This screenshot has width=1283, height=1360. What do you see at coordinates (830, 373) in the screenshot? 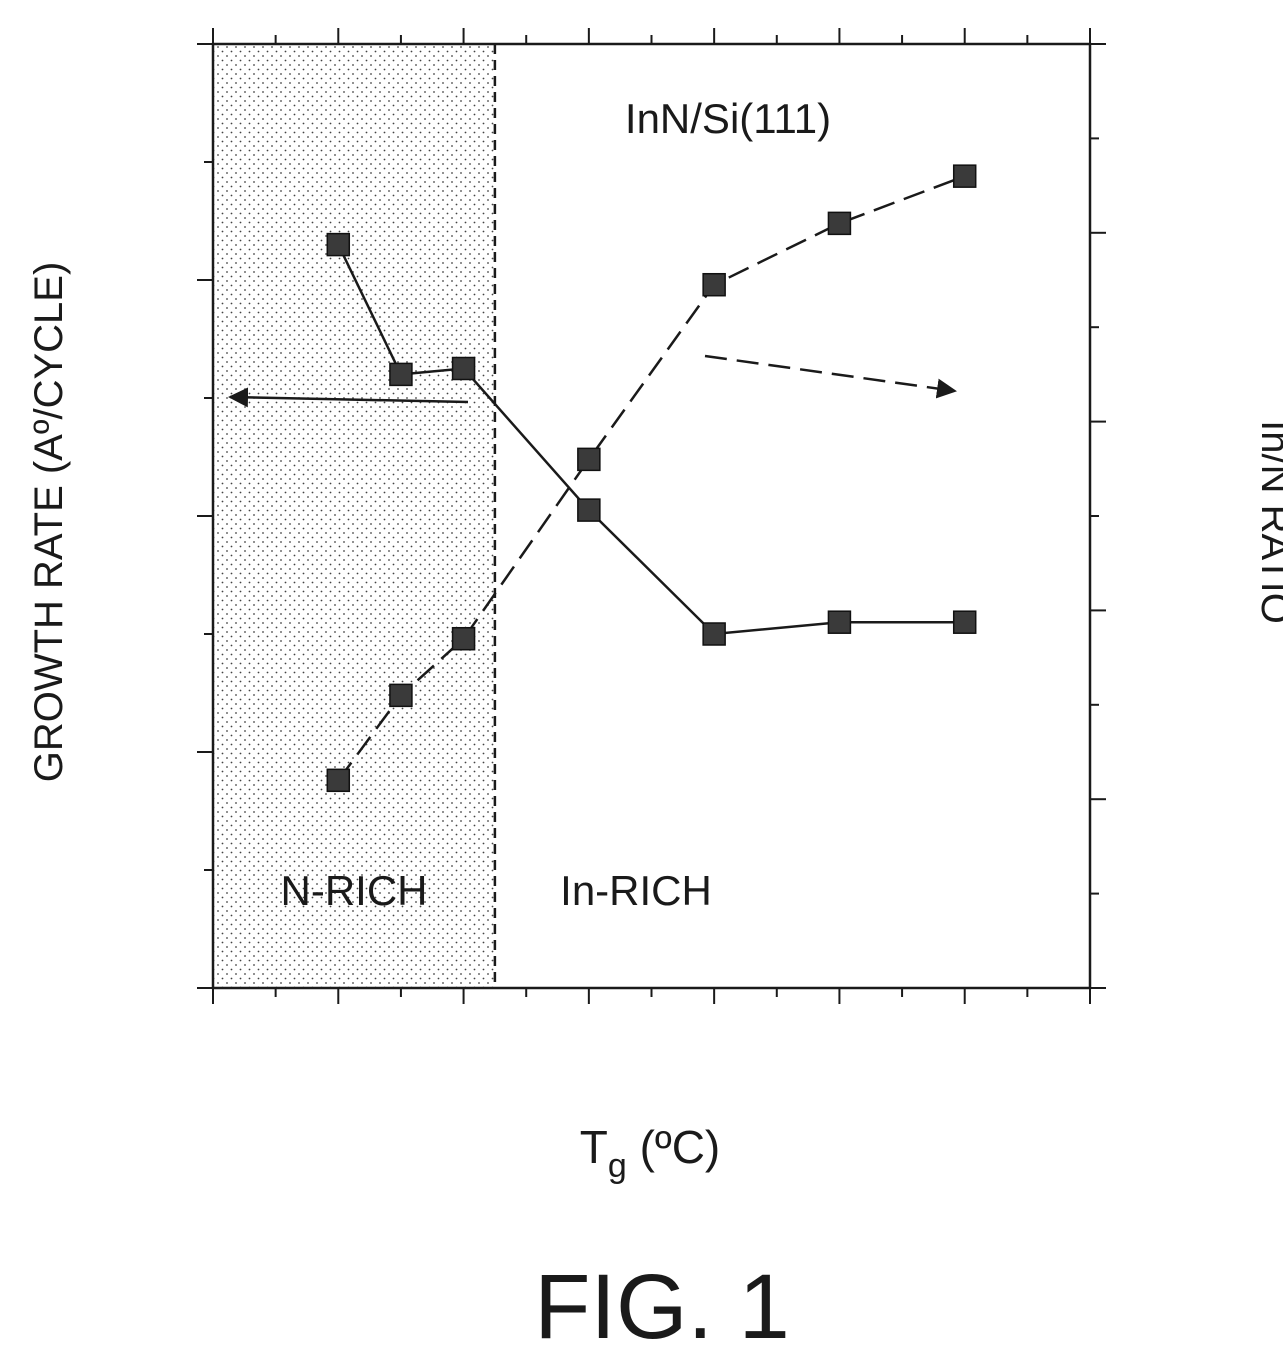
I see `right-axis-arrow` at bounding box center [830, 373].